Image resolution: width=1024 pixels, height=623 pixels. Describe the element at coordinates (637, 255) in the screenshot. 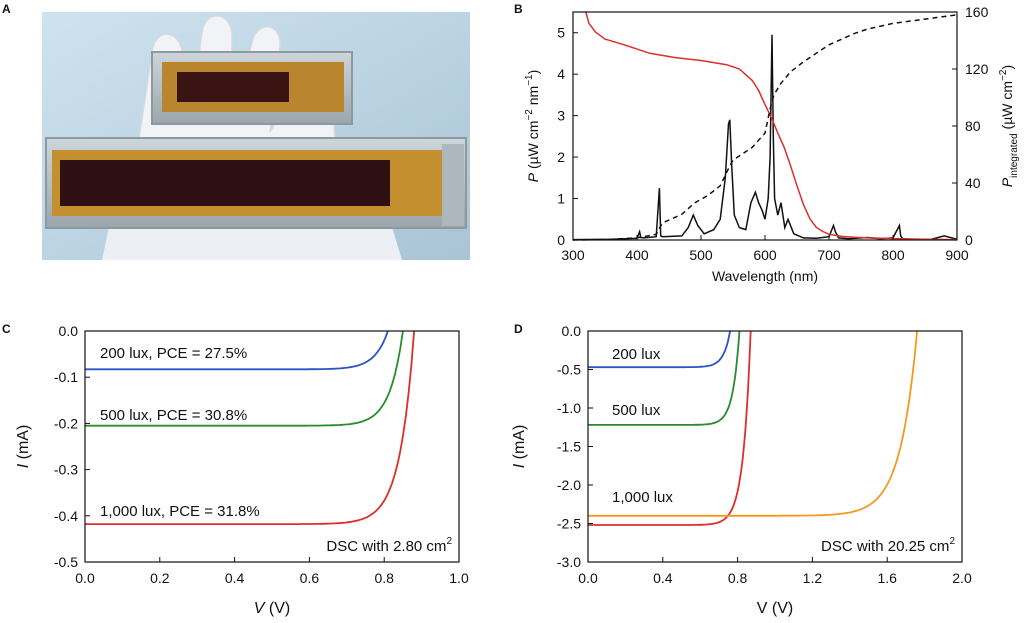

I see `x-tick-label-b: 400` at that location.